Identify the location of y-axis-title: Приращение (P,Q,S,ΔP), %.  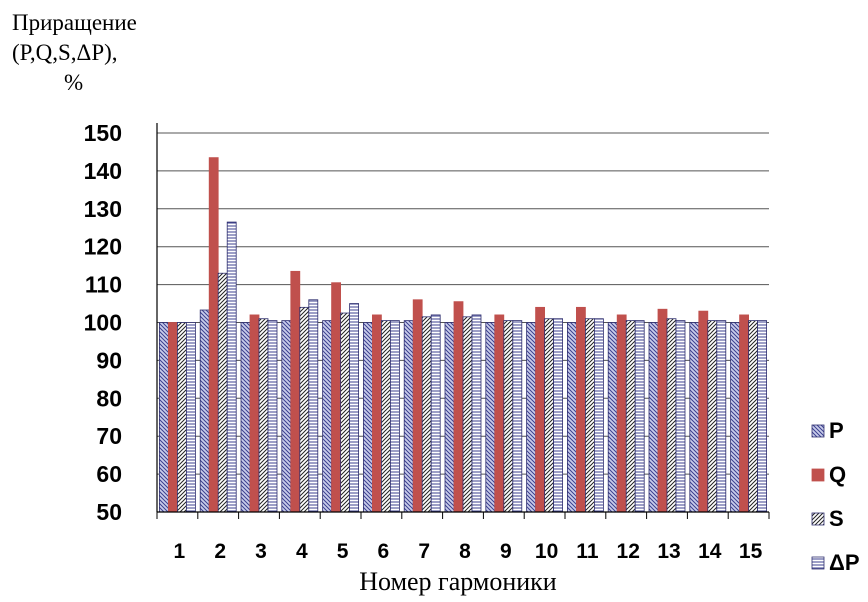
(102, 53).